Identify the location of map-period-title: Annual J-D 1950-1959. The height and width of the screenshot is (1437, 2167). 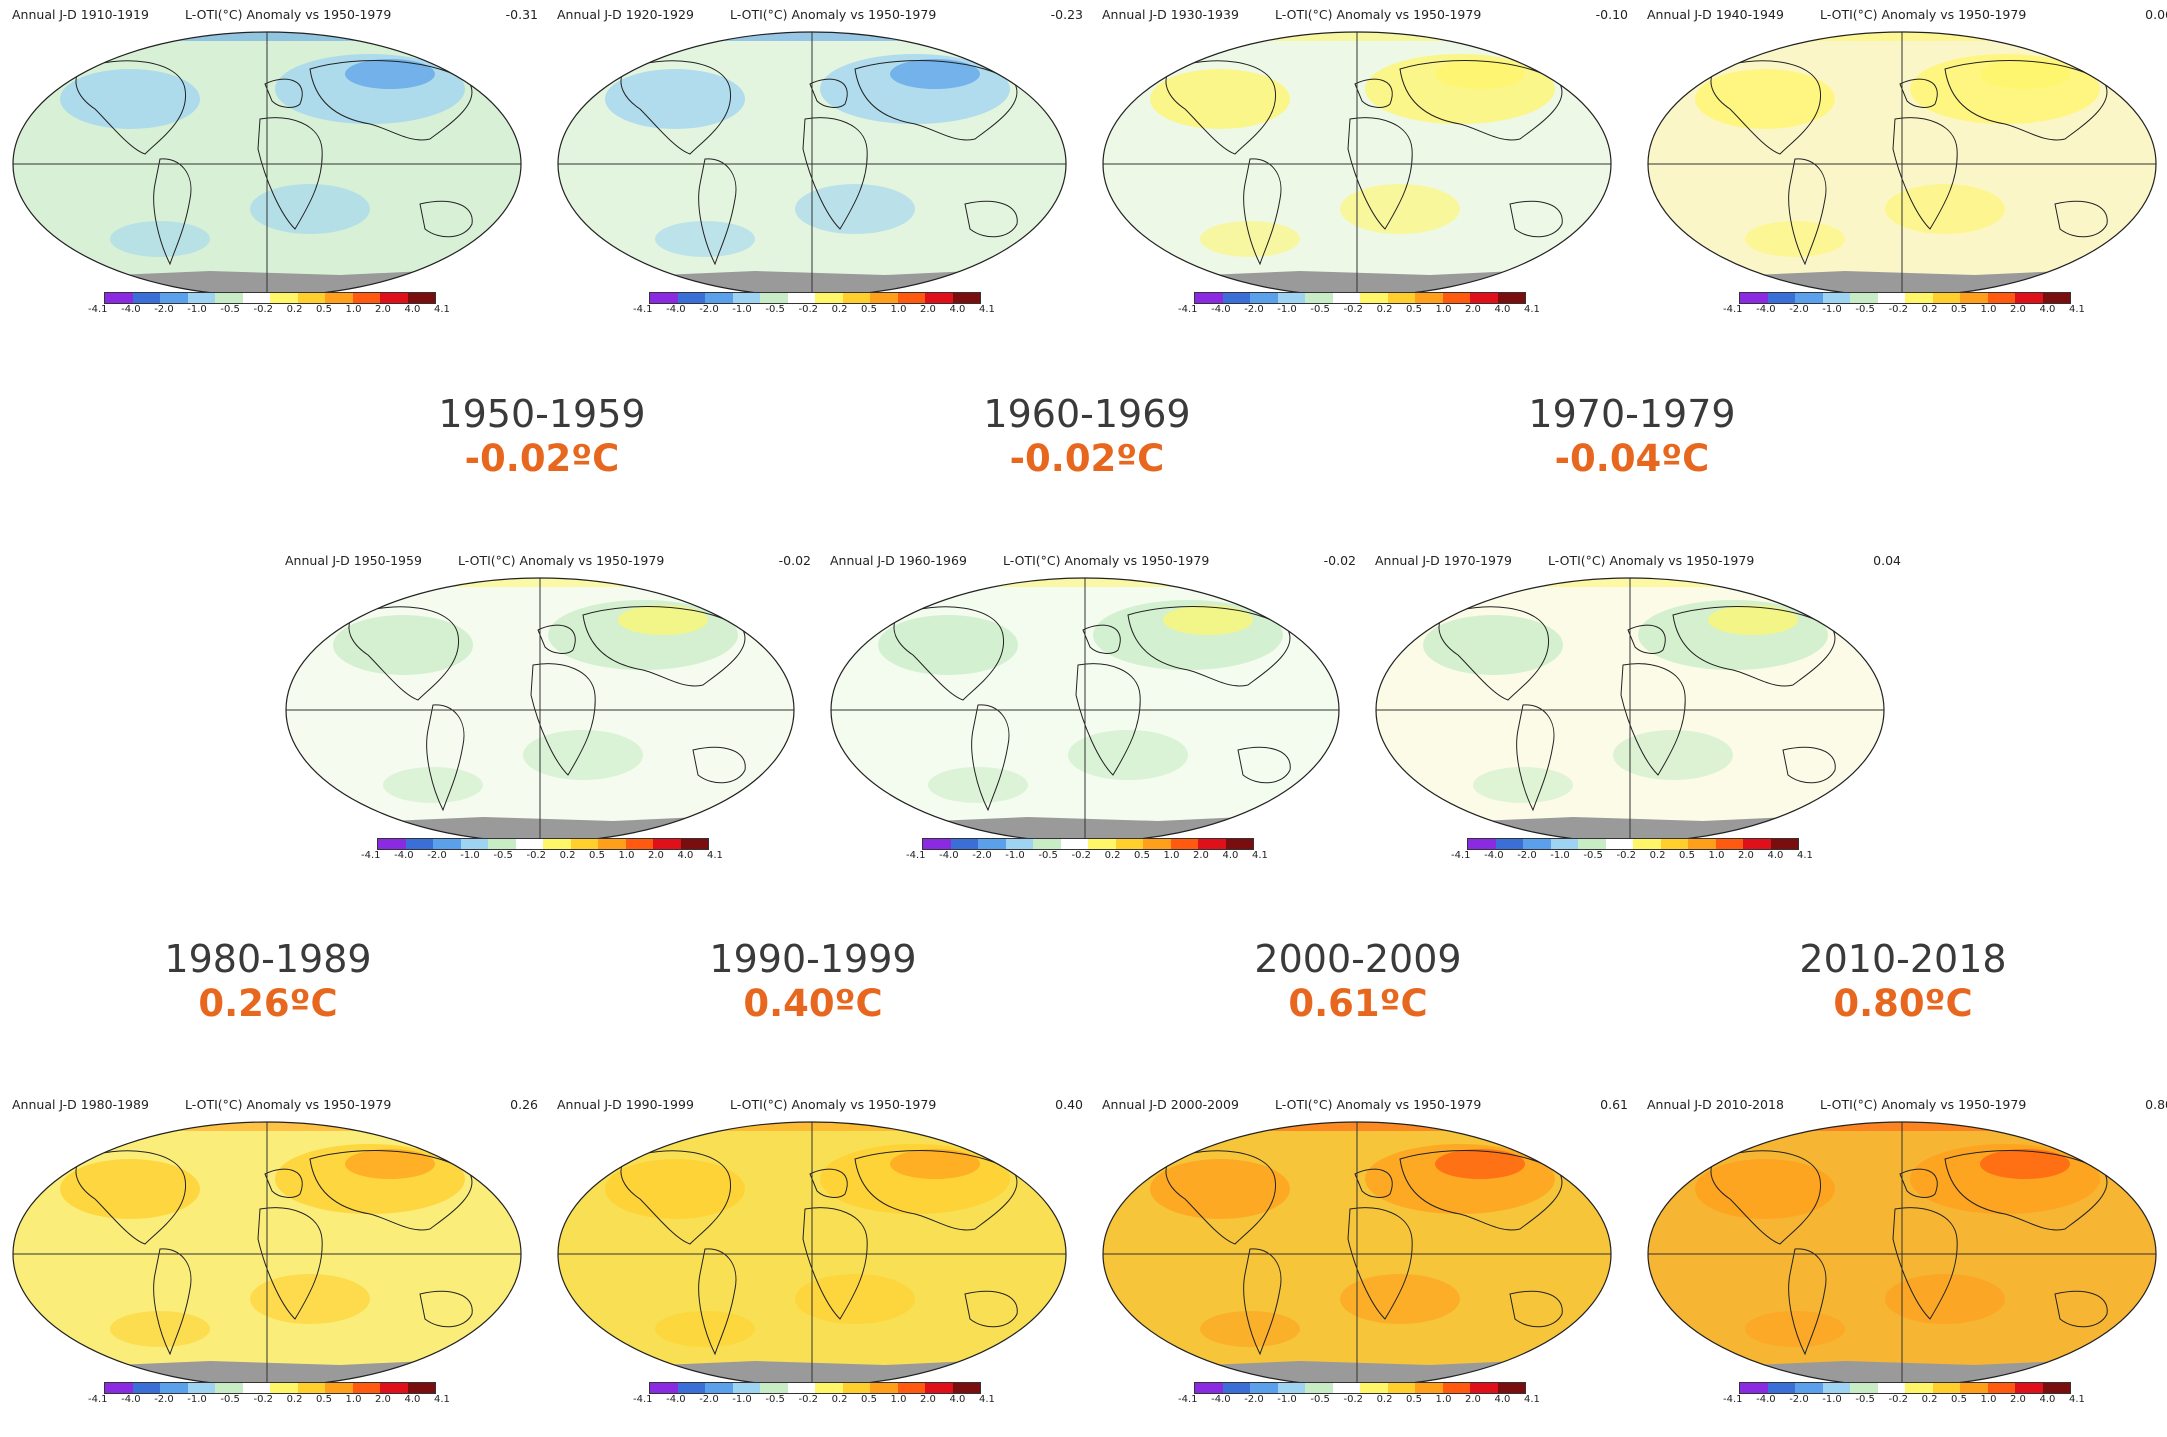
(353, 560).